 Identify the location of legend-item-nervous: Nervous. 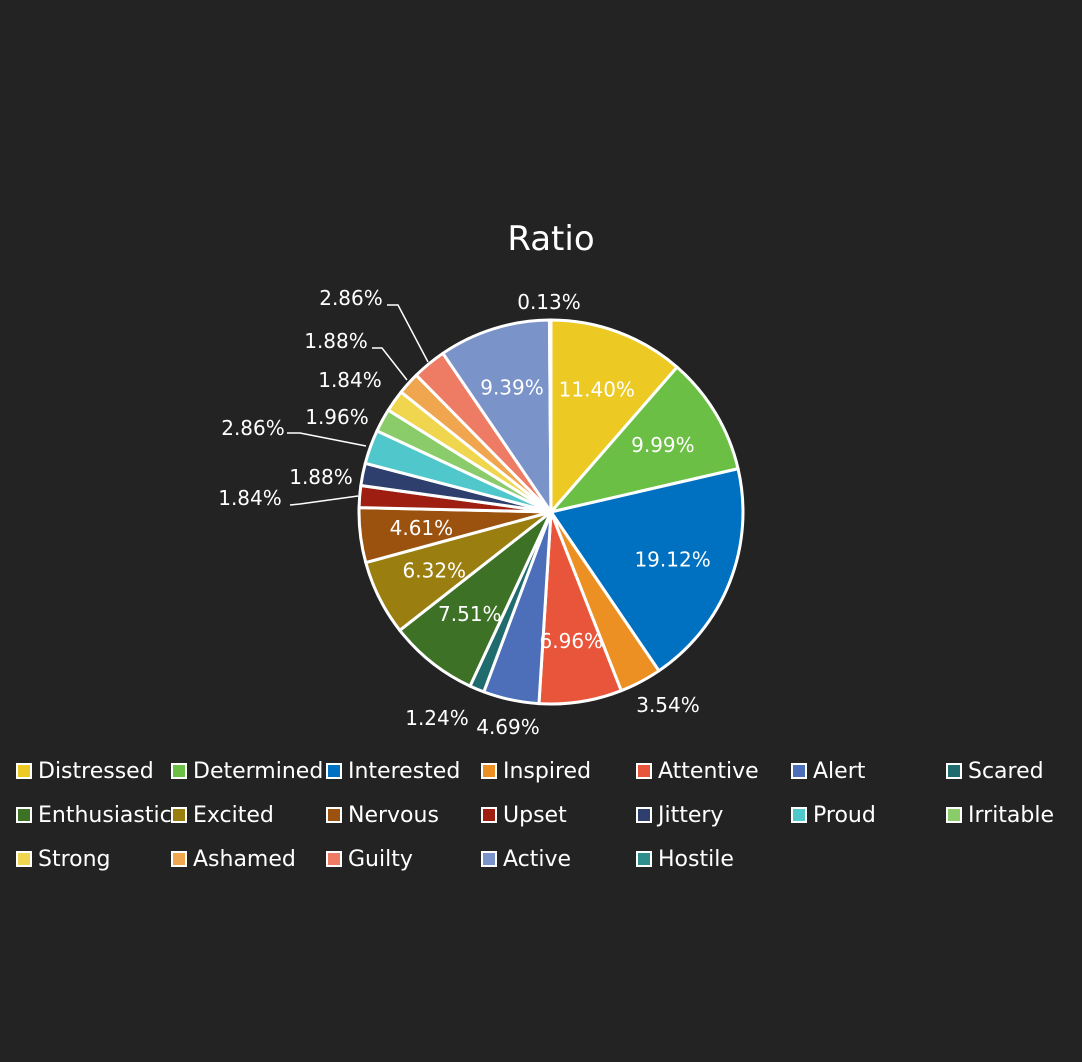
(403, 815).